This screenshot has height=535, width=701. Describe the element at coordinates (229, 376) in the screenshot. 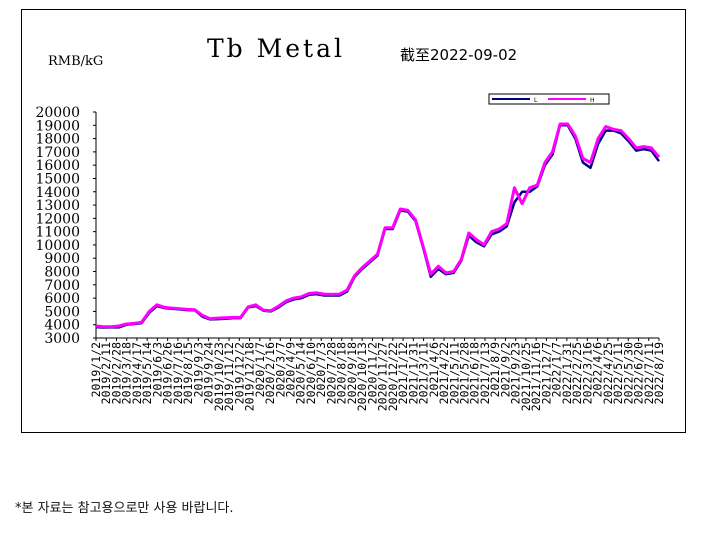

I see `x-tick-label: 2019/11/12` at that location.